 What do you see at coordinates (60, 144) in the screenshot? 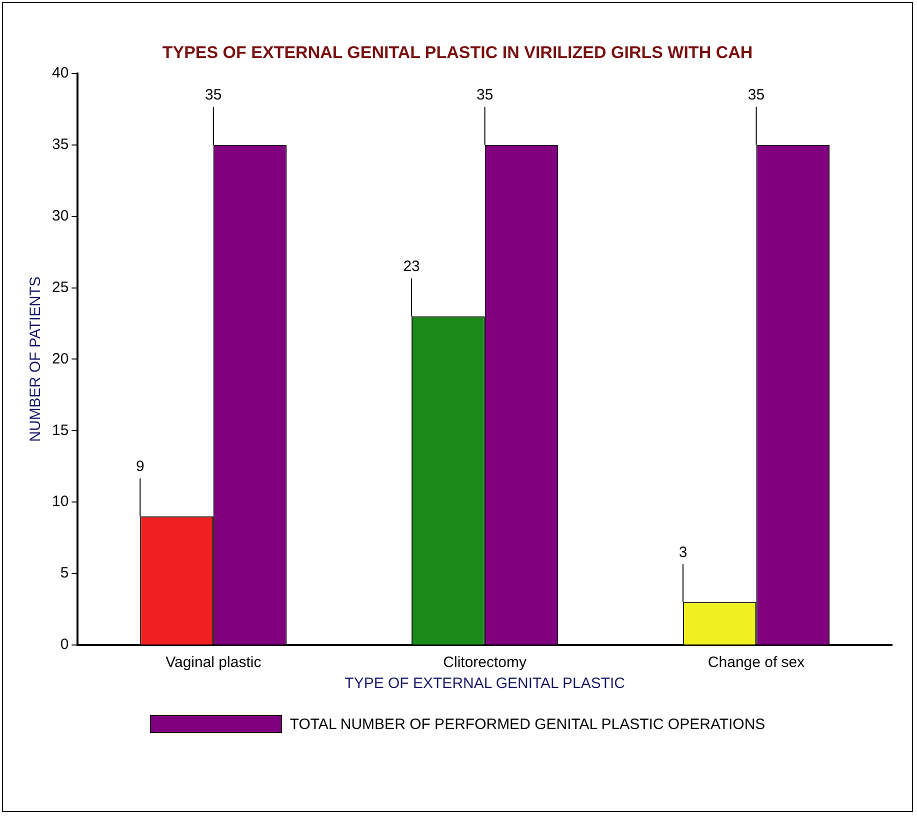
I see `y-tick-label: 35` at bounding box center [60, 144].